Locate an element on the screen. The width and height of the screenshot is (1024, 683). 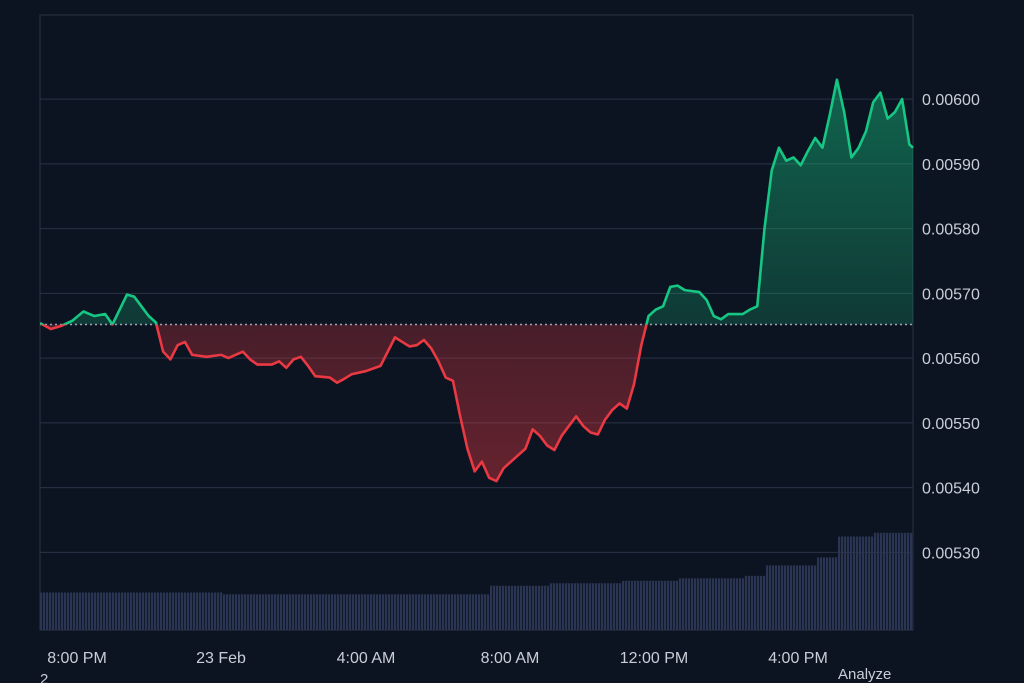
price-line-below-baseline is located at coordinates (344, 403).